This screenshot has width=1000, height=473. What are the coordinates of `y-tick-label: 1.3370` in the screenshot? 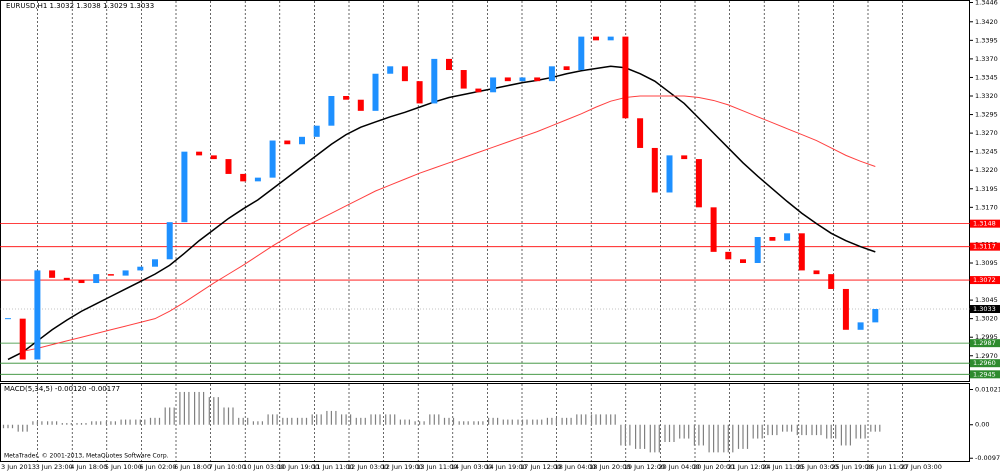 It's located at (986, 59).